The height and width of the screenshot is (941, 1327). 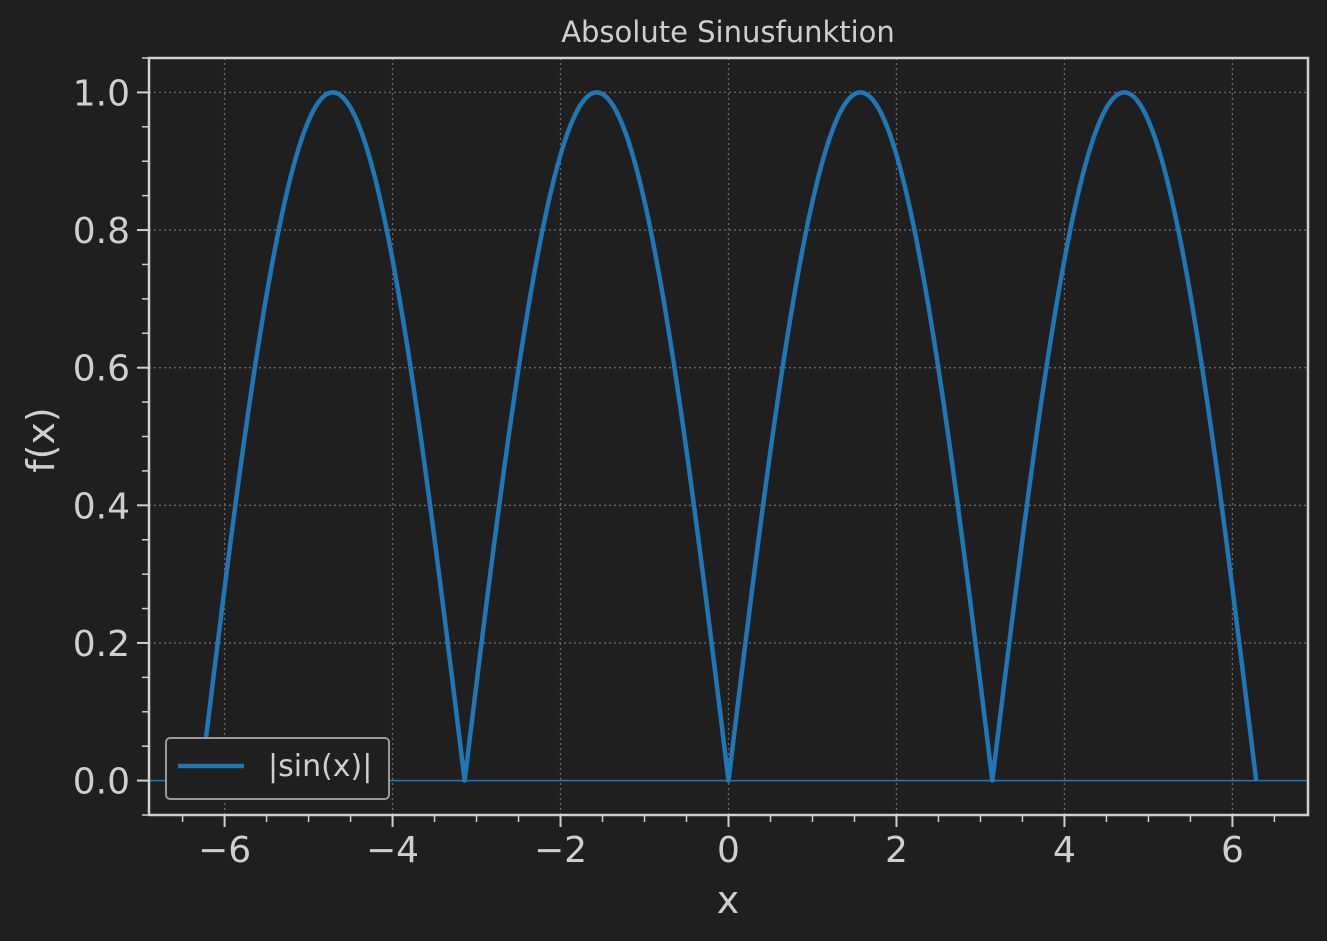 I want to click on x-tick-label: −4, so click(x=392, y=850).